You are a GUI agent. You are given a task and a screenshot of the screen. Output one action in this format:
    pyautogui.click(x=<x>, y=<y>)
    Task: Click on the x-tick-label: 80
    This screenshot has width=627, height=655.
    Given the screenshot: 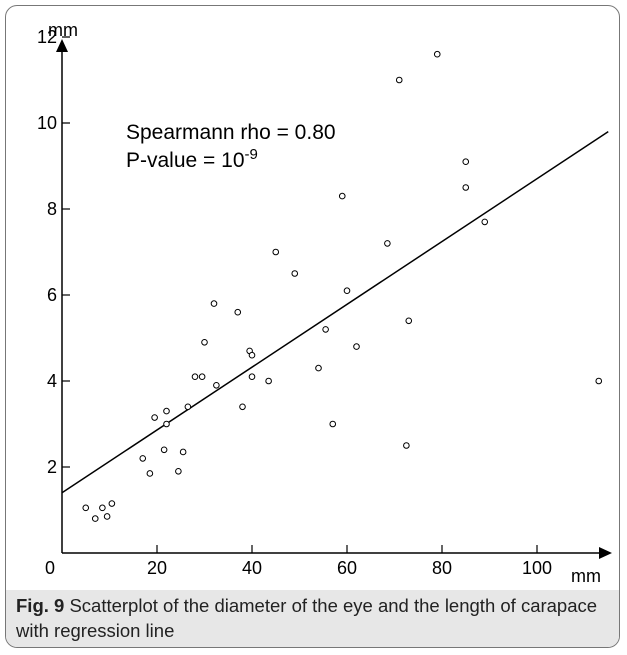 What is the action you would take?
    pyautogui.click(x=442, y=568)
    